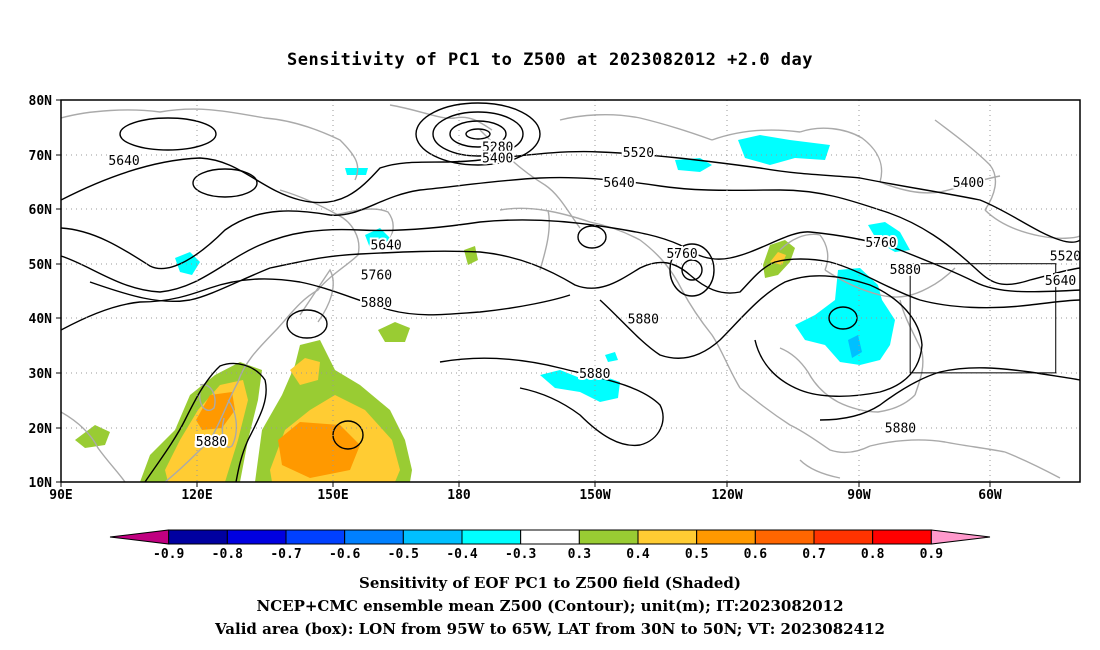 The height and width of the screenshot is (650, 1100). I want to click on colorbar-label: 0.9, so click(931, 554).